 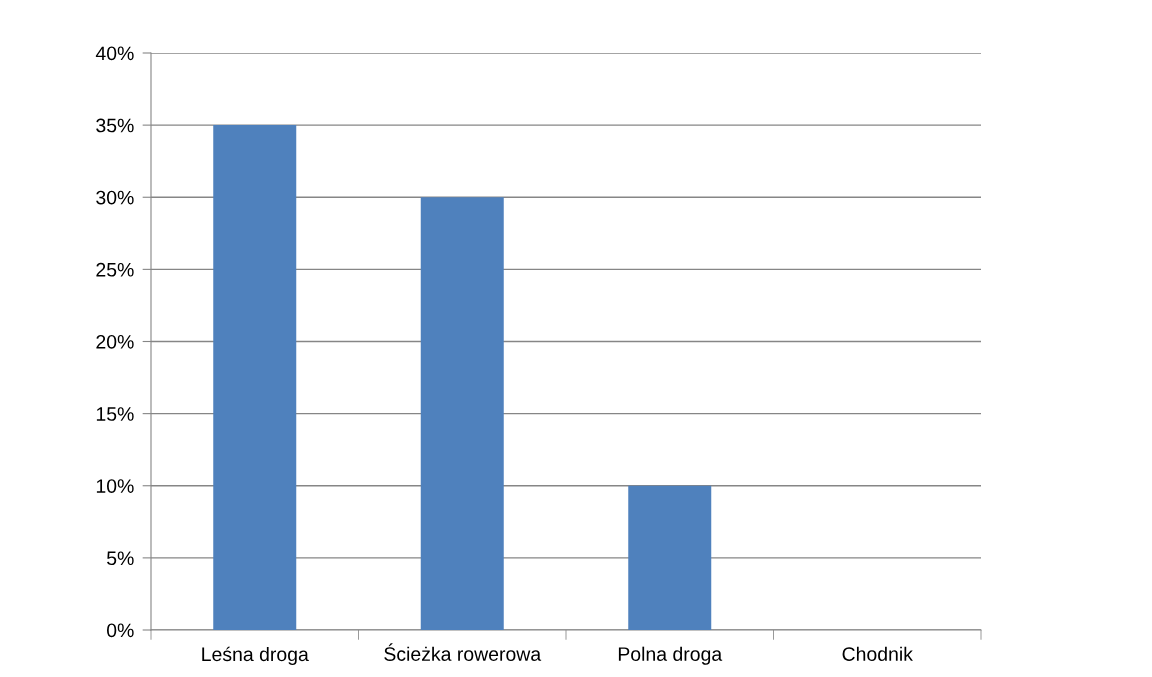 What do you see at coordinates (114, 53) in the screenshot?
I see `y-tick-label: 40%` at bounding box center [114, 53].